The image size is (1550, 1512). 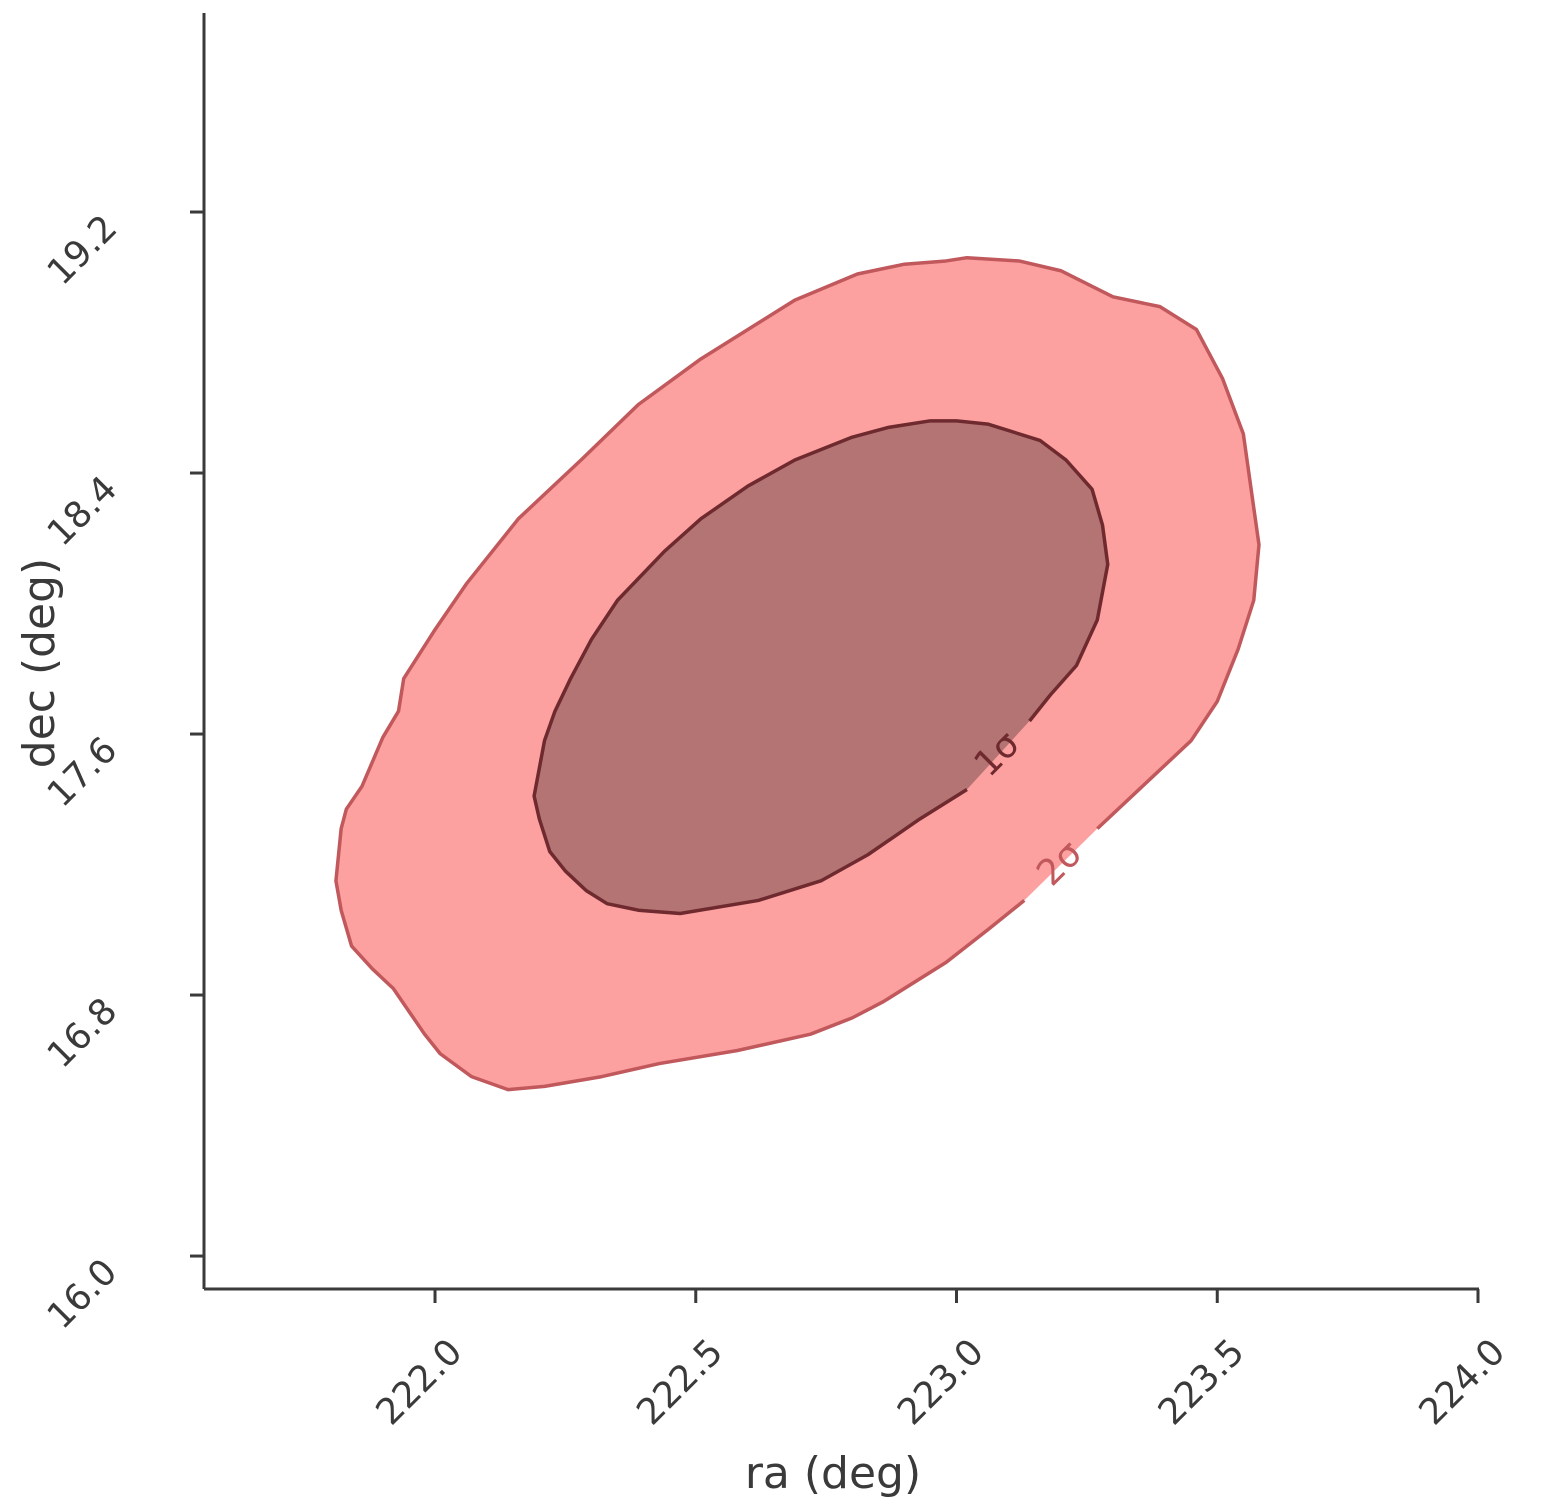 I want to click on y-axis-label: dec (deg), so click(x=39, y=663).